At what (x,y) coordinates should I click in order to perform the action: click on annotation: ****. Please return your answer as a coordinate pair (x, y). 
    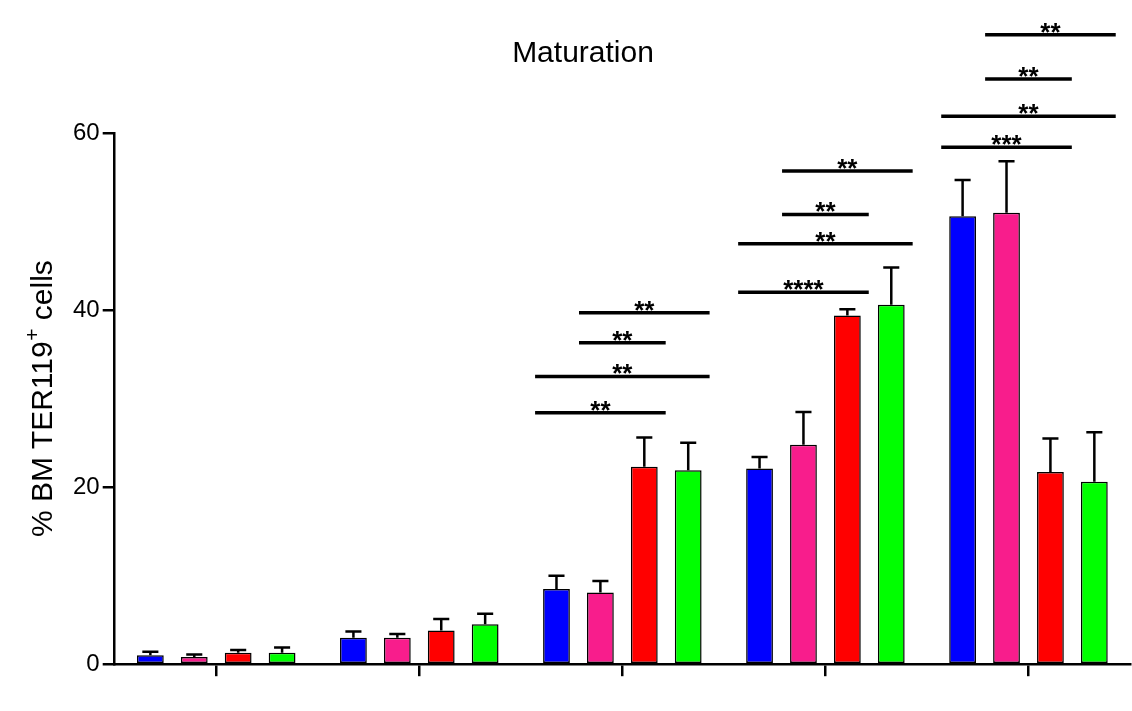
    Looking at the image, I should click on (804, 289).